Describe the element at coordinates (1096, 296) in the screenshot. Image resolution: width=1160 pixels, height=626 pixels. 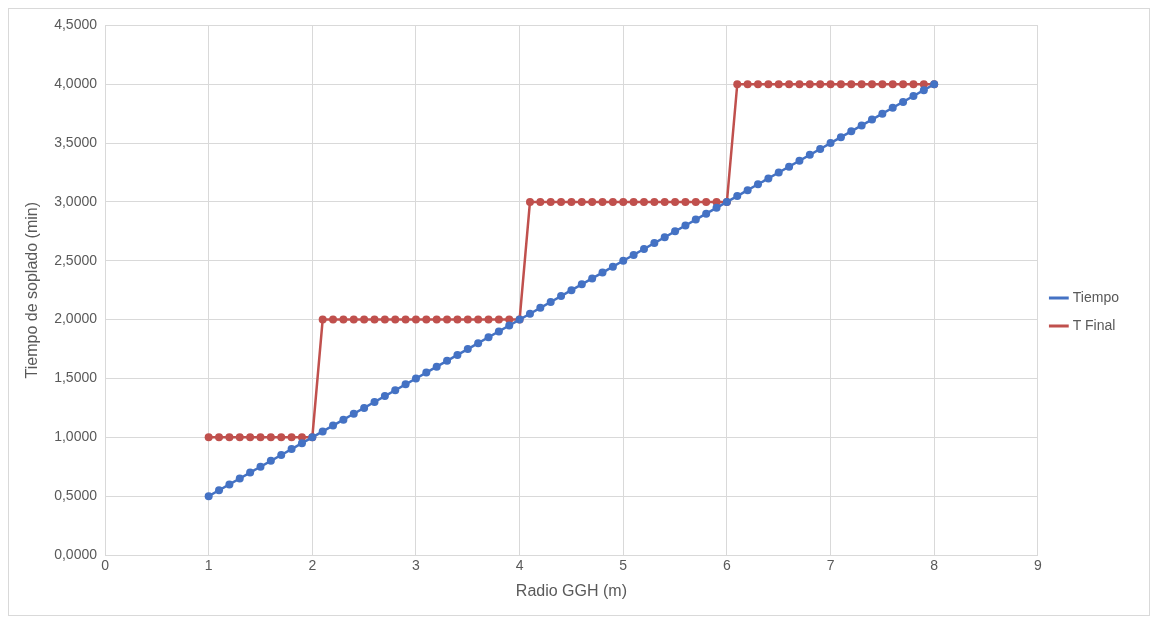
I see `legend-label: Tiempo` at that location.